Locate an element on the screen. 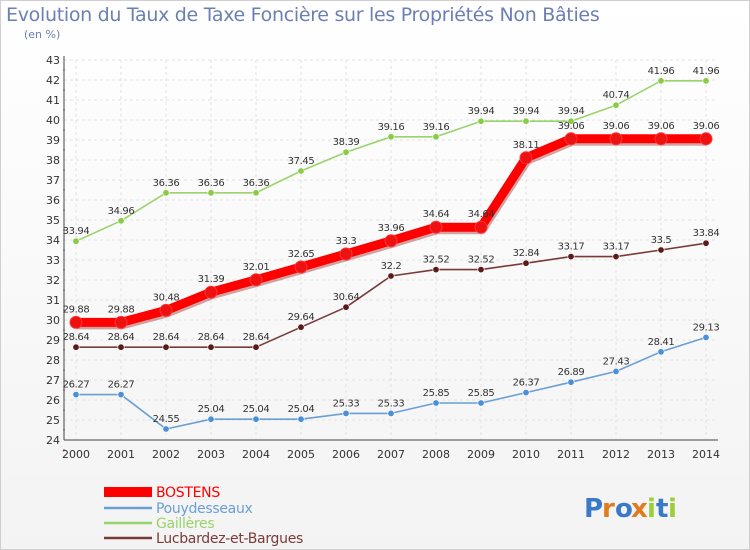 This screenshot has width=750, height=550. y-tick-label: 24 is located at coordinates (53, 440).